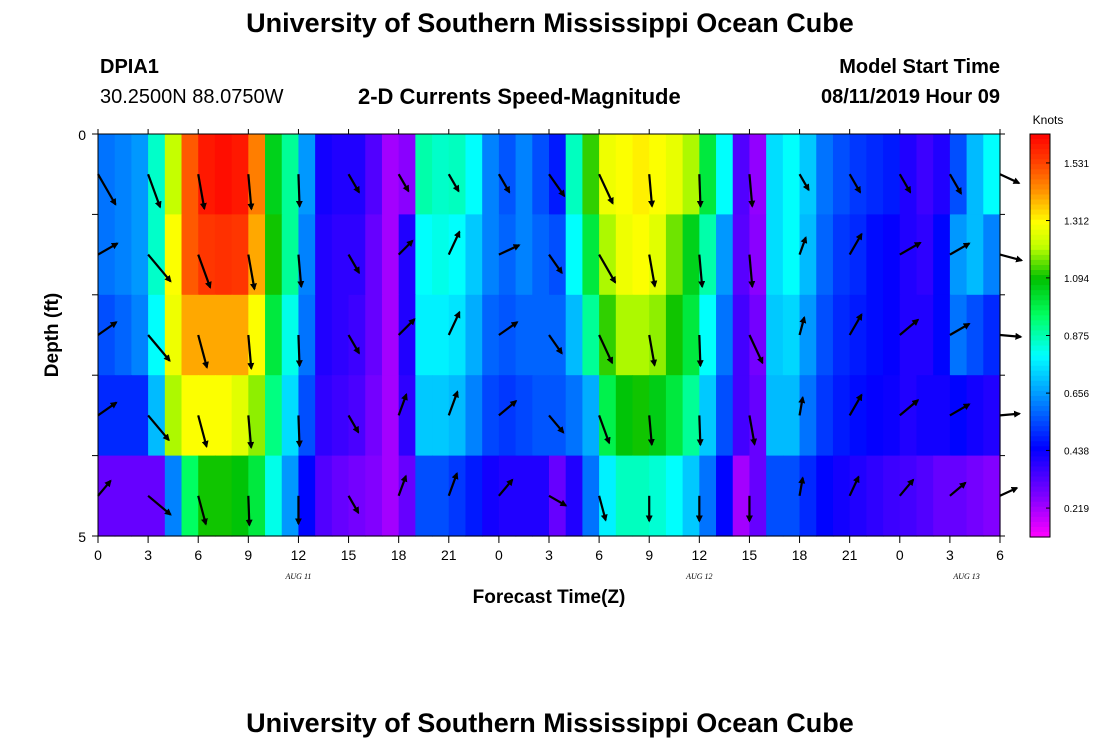  What do you see at coordinates (399, 555) in the screenshot?
I see `x-tick-label: 18` at bounding box center [399, 555].